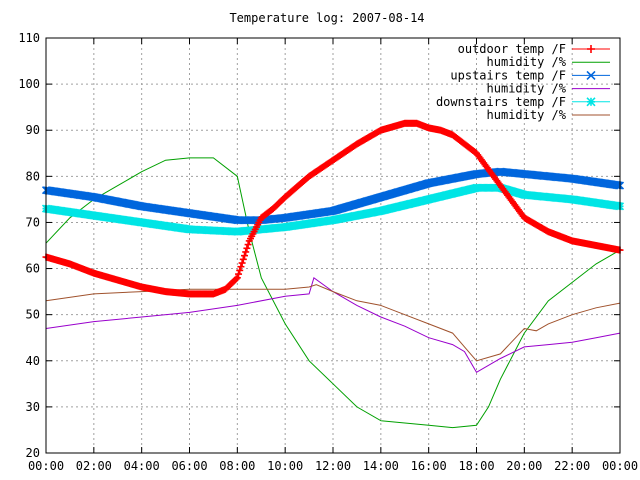 The width and height of the screenshot is (640, 480). Describe the element at coordinates (33, 407) in the screenshot. I see `y-tick-label: 30` at that location.